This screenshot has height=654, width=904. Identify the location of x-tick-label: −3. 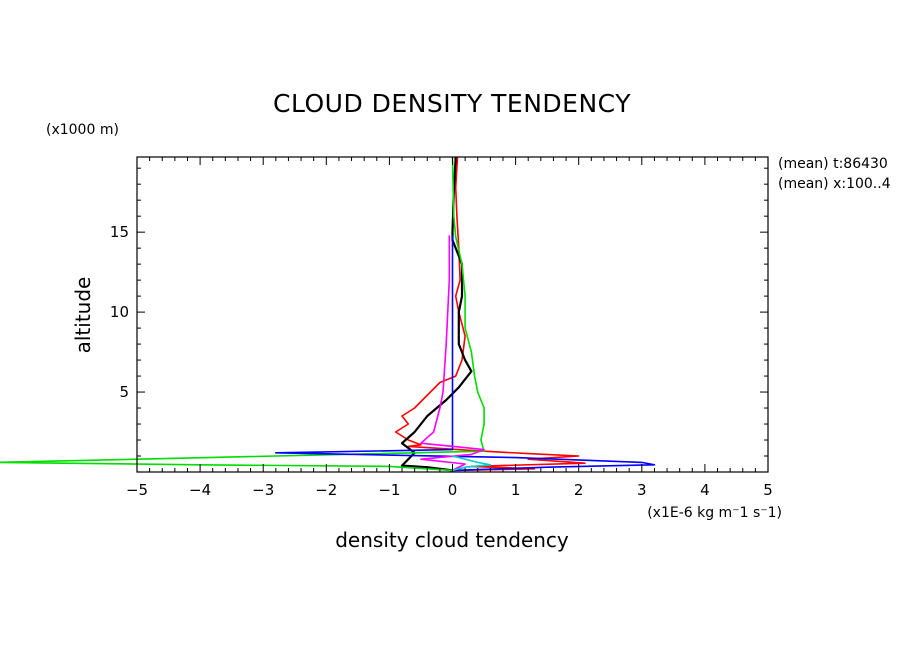
(263, 490).